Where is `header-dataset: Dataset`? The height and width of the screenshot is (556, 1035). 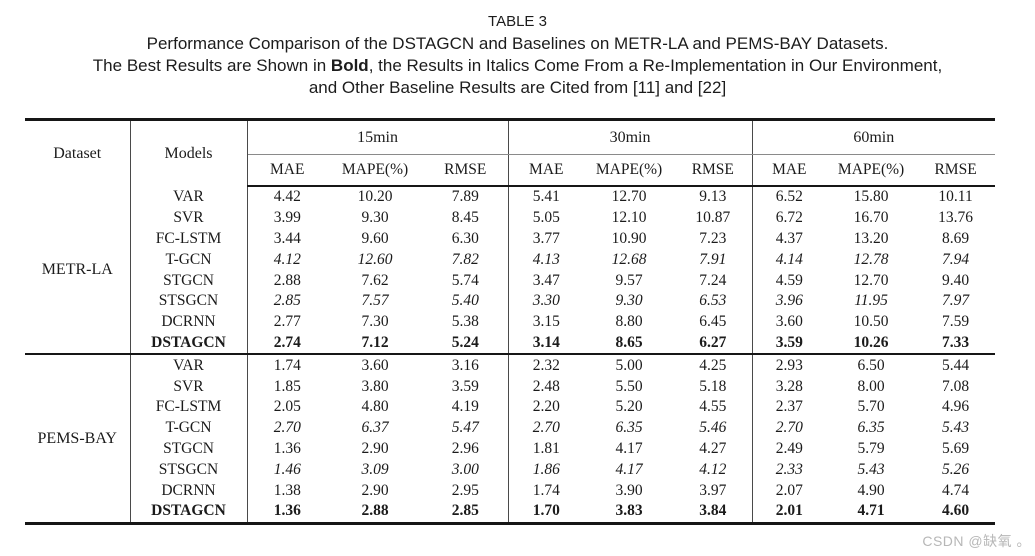 header-dataset: Dataset is located at coordinates (78, 152).